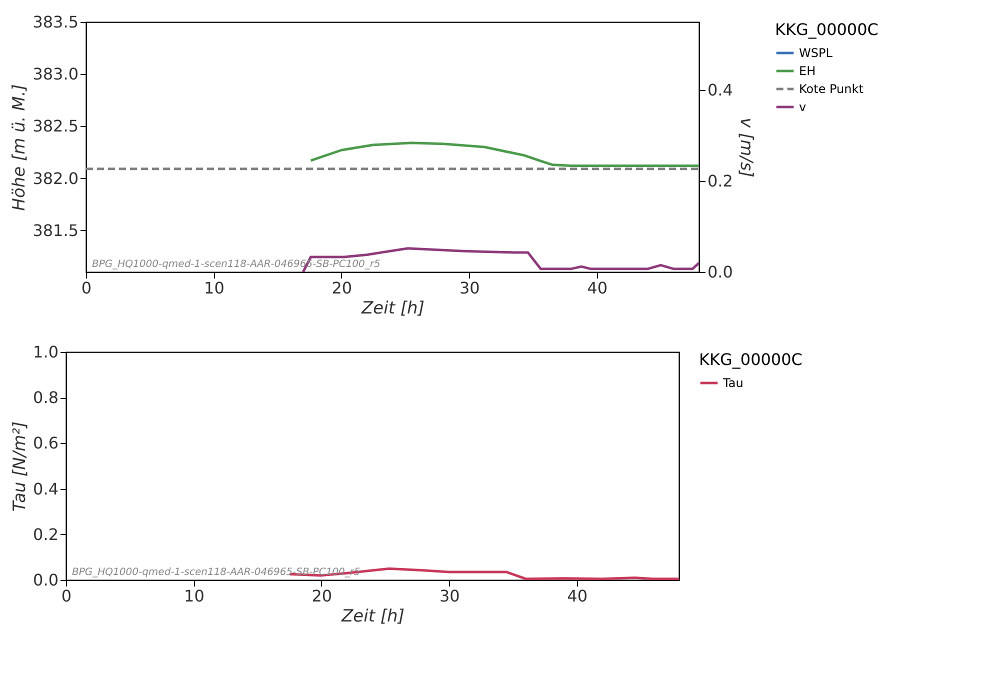  I want to click on y2-tick-label: 0.4, so click(720, 90).